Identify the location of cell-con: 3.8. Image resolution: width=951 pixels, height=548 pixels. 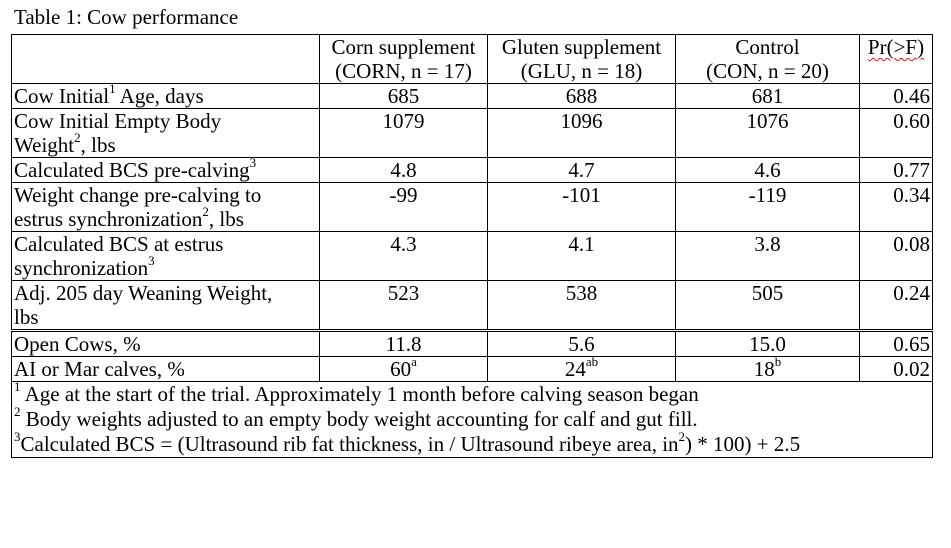
(767, 256).